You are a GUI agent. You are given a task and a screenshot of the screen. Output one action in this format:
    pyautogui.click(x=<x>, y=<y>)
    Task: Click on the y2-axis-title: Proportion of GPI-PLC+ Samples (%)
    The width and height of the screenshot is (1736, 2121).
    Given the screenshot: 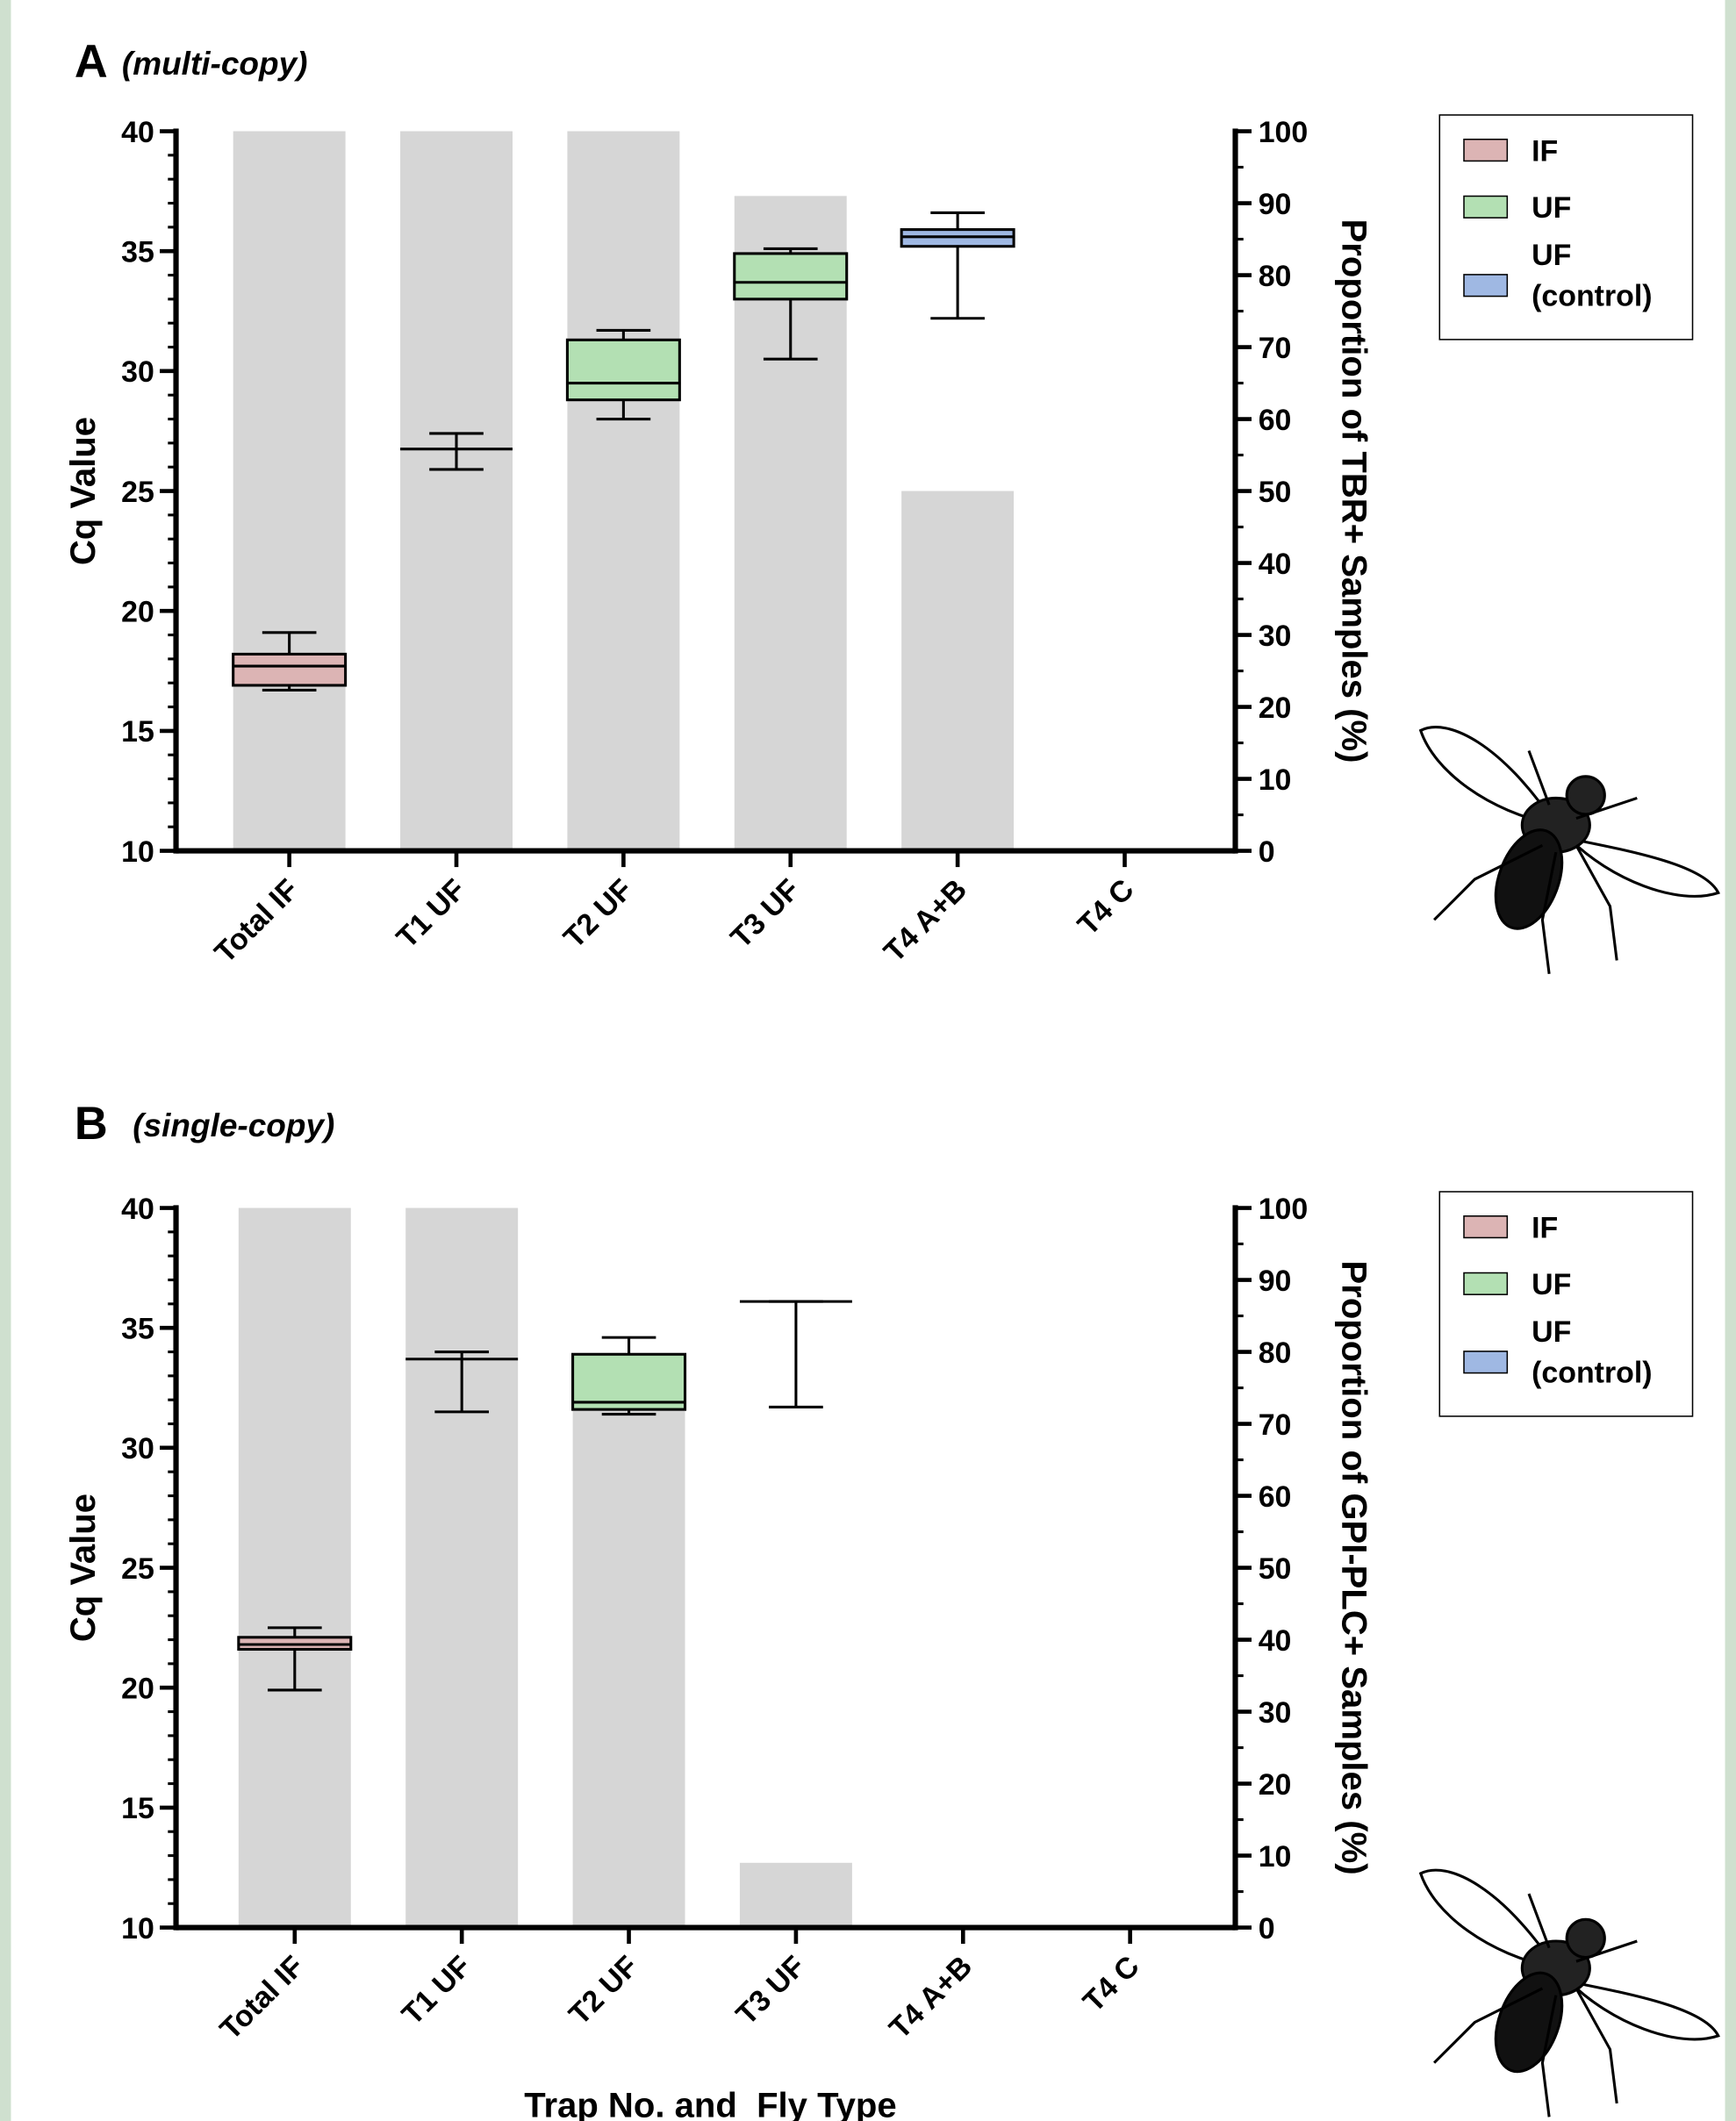 What is the action you would take?
    pyautogui.click(x=1353, y=1568)
    